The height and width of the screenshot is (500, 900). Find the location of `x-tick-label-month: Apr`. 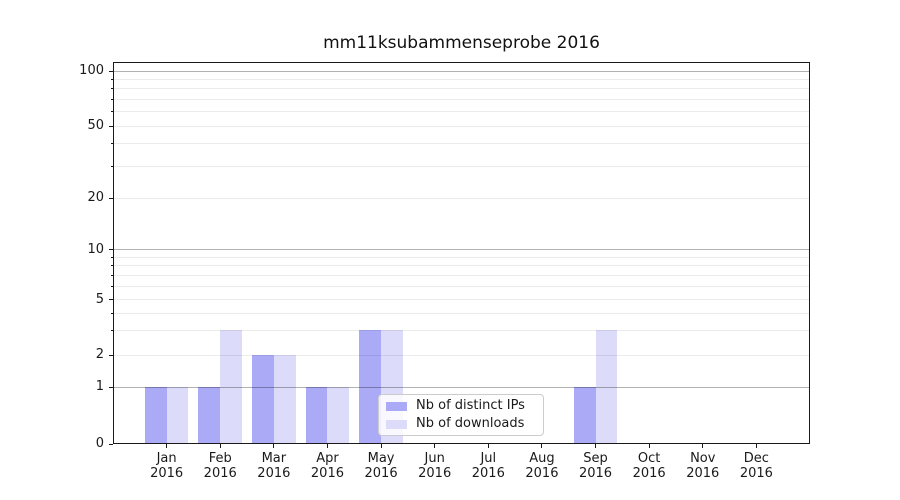

x-tick-label-month: Apr is located at coordinates (327, 458).